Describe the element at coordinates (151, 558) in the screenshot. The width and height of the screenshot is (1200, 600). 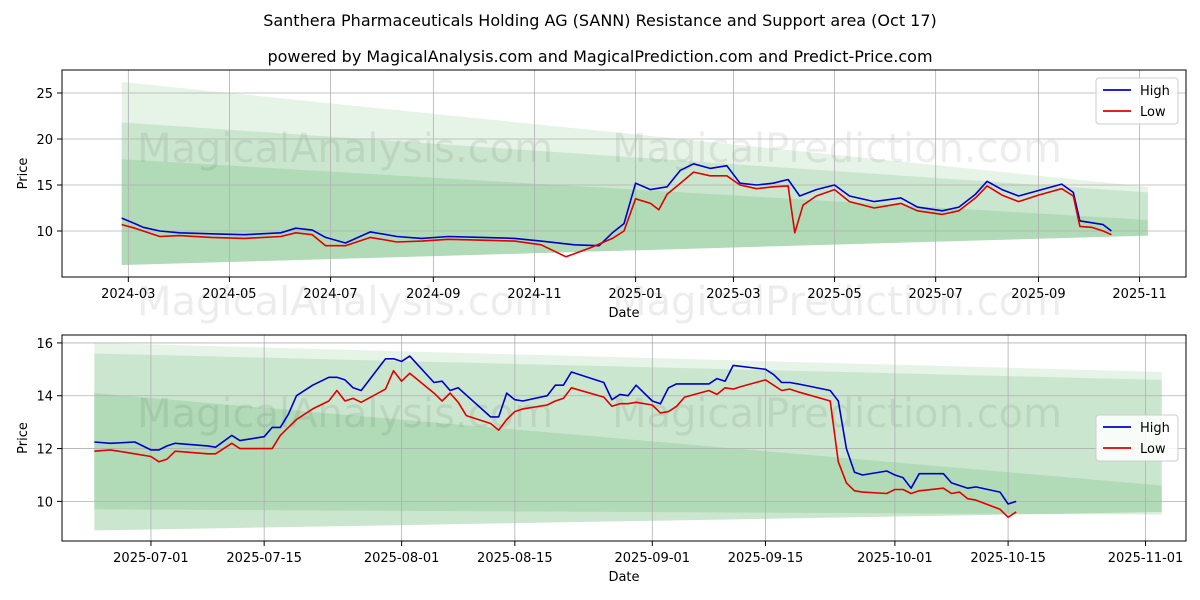
I see `x-tick-label: 2025-07-01` at that location.